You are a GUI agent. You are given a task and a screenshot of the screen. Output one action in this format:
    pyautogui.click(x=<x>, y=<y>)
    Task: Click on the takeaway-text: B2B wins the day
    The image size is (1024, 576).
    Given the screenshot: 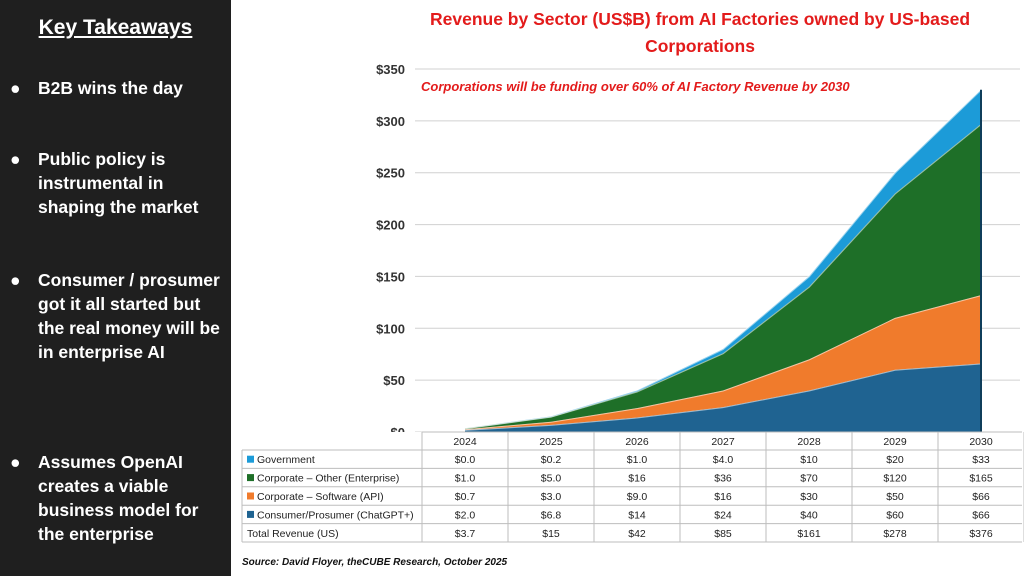 What is the action you would take?
    pyautogui.click(x=110, y=88)
    